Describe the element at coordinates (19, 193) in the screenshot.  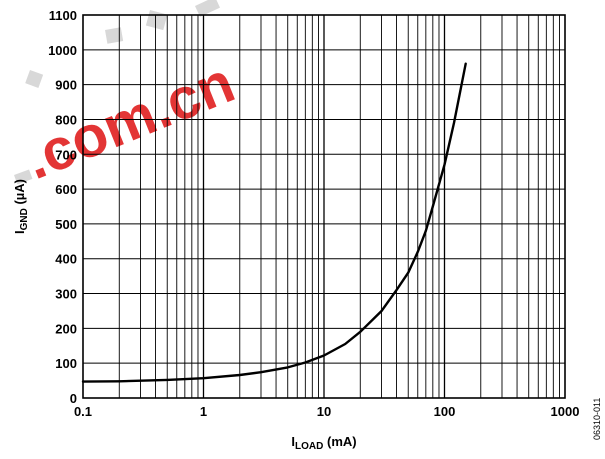
I see `y-axis-label-unit: (µA)` at that location.